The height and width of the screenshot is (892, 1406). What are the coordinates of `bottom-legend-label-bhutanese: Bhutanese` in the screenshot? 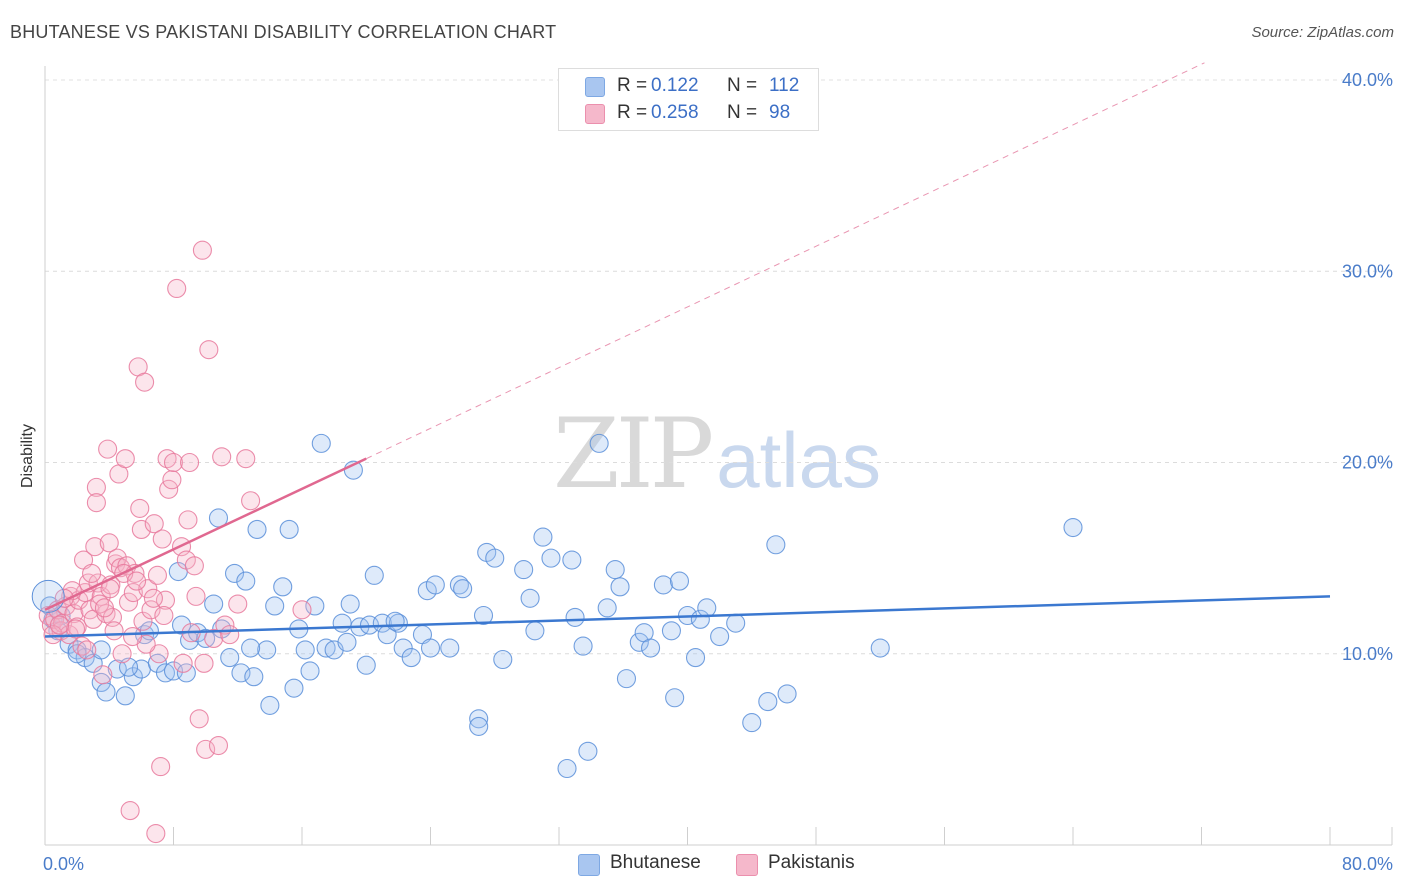 It's located at (655, 862).